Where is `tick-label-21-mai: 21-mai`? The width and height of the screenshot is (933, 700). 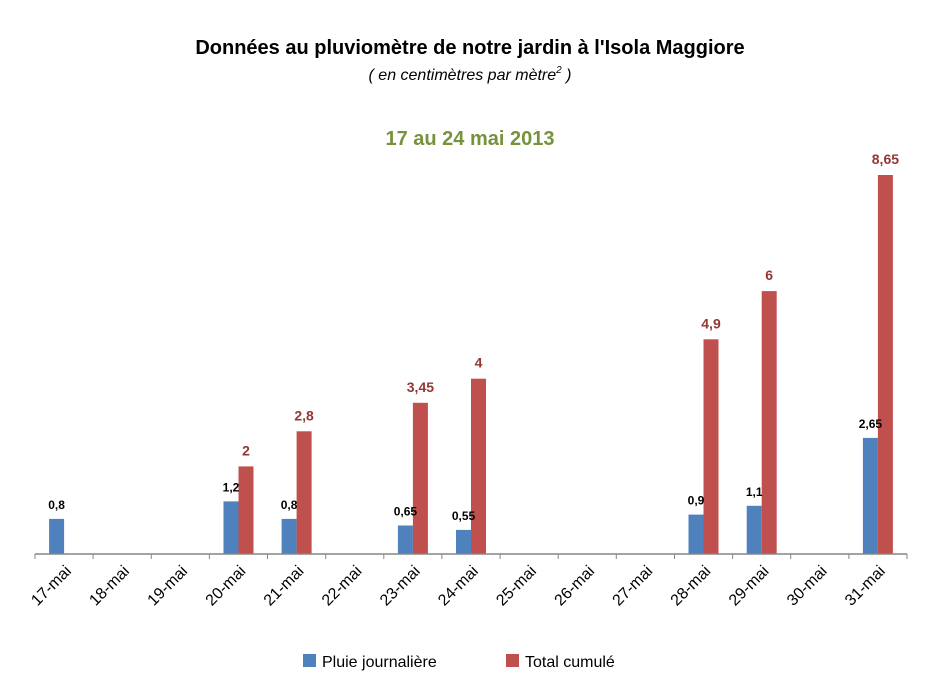 tick-label-21-mai: 21-mai is located at coordinates (284, 586).